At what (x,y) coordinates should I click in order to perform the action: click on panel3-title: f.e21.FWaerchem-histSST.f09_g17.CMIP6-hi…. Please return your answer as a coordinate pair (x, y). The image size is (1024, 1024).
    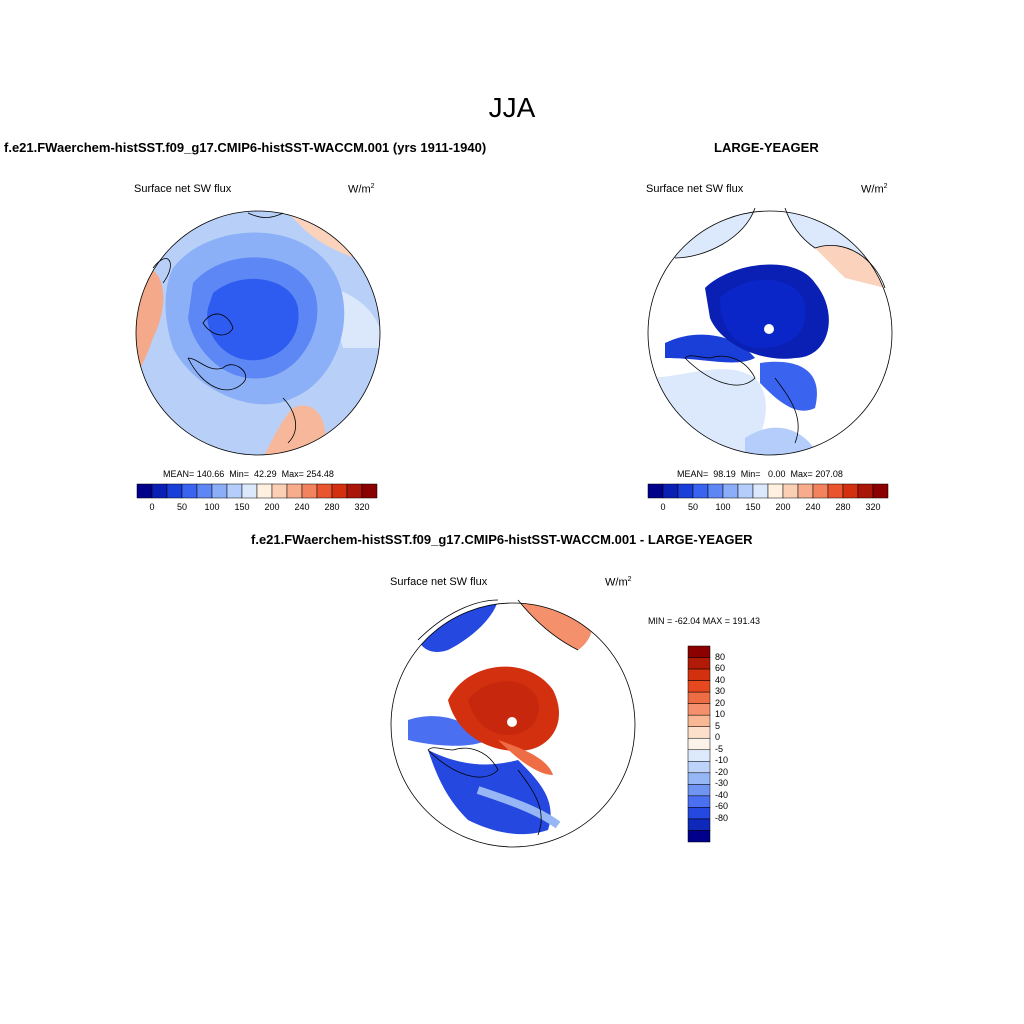
    Looking at the image, I should click on (502, 539).